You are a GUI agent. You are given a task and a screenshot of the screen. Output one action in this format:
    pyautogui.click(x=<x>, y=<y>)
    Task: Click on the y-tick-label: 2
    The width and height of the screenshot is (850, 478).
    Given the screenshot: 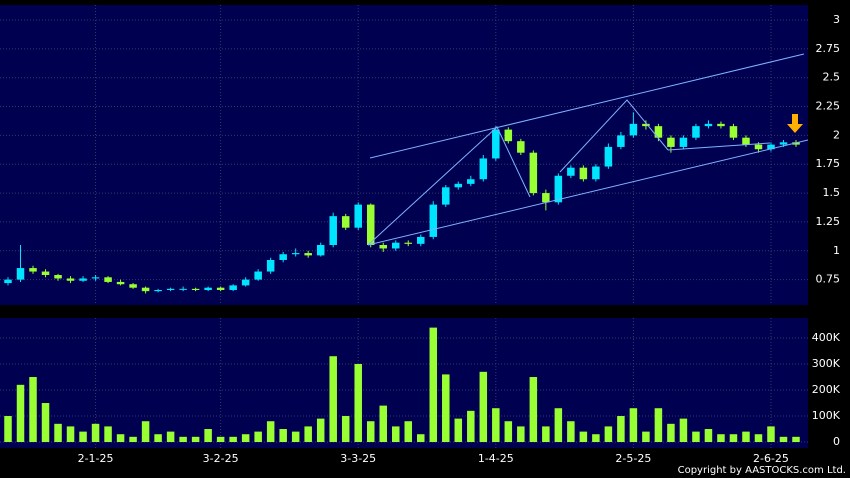 What is the action you would take?
    pyautogui.click(x=836, y=134)
    